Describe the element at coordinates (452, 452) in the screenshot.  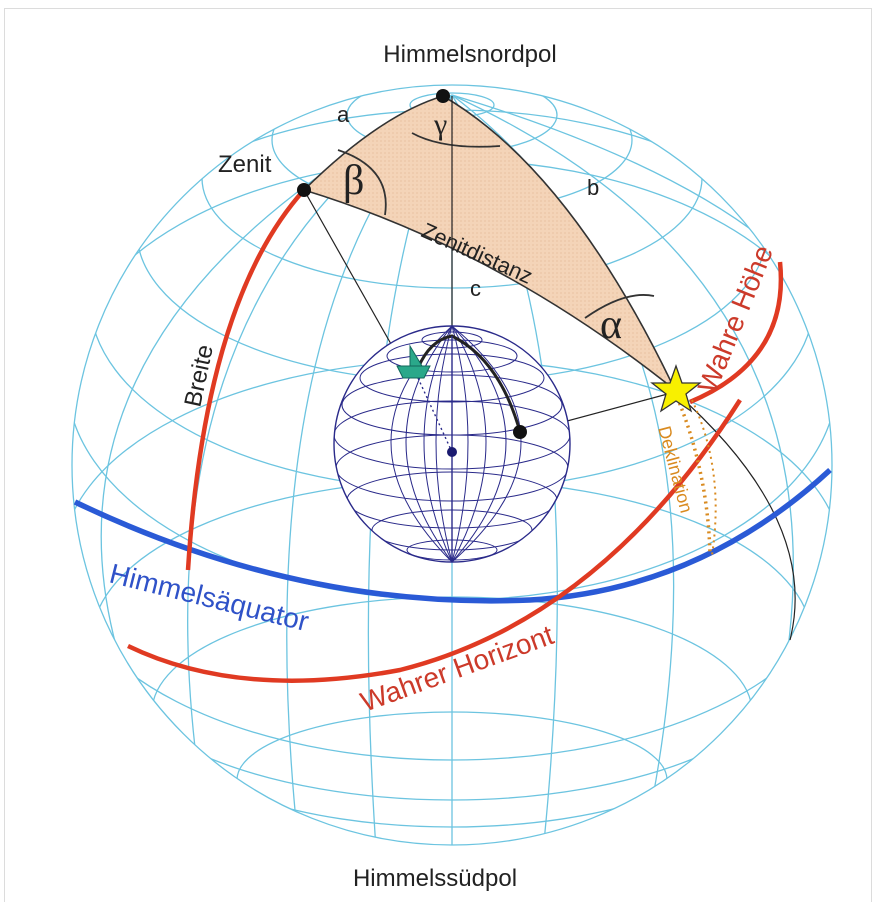
I see `earth-center-point` at that location.